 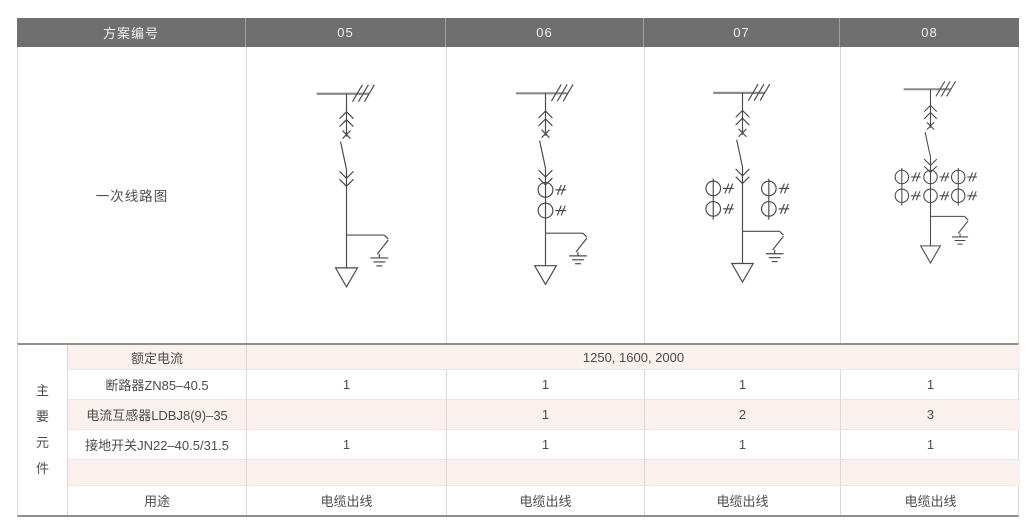 What do you see at coordinates (132, 196) in the screenshot?
I see `diagram-row-label: 一次线路图` at bounding box center [132, 196].